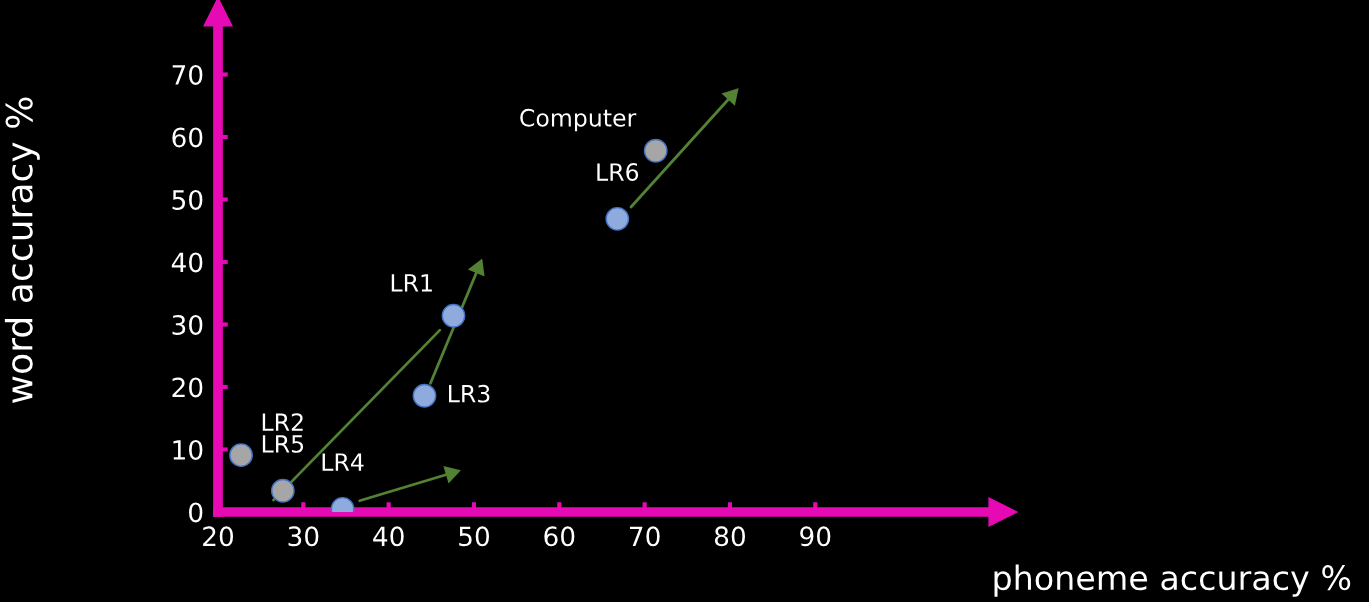 The image size is (1369, 602). What do you see at coordinates (578, 120) in the screenshot?
I see `annotation: Computer` at bounding box center [578, 120].